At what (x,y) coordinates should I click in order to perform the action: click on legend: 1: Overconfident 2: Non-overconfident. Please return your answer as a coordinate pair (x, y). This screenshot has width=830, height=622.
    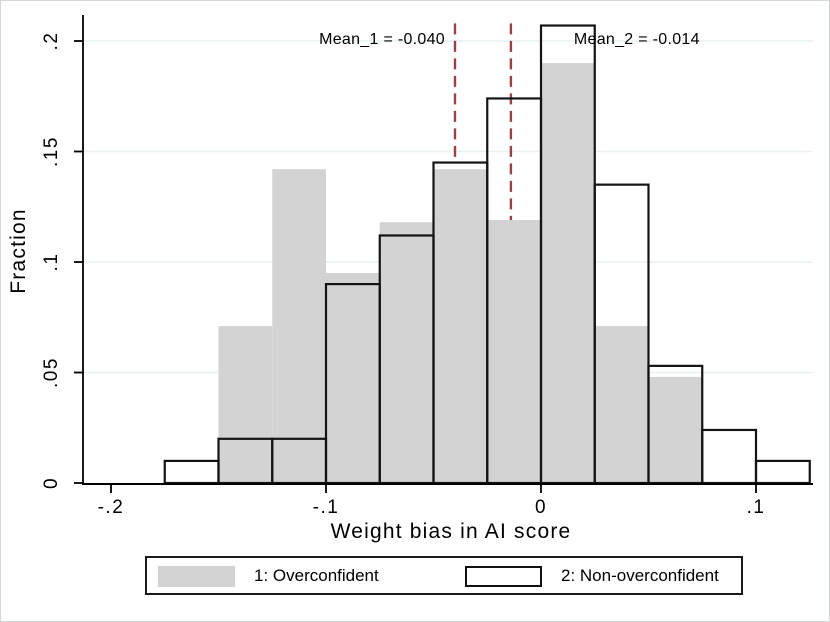
    Looking at the image, I should click on (444, 575).